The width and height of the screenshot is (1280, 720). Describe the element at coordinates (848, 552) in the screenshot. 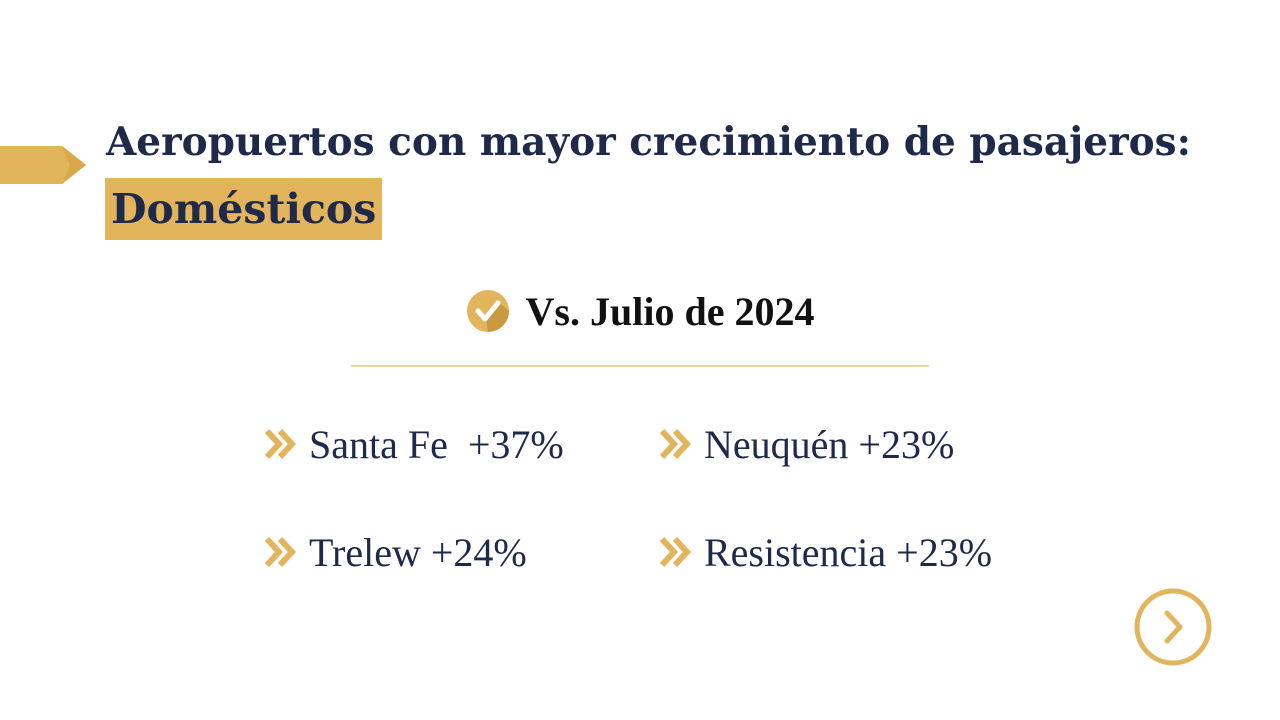

I see `item-label: Resistencia +23%` at that location.